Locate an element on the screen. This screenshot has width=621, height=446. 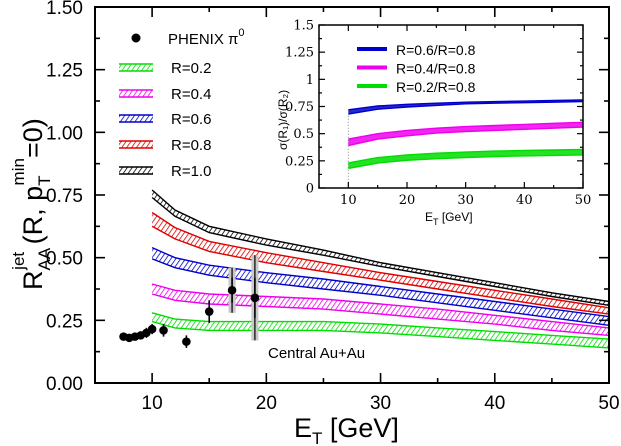
legend-label-r-0-8: R=0.8 is located at coordinates (191, 145).